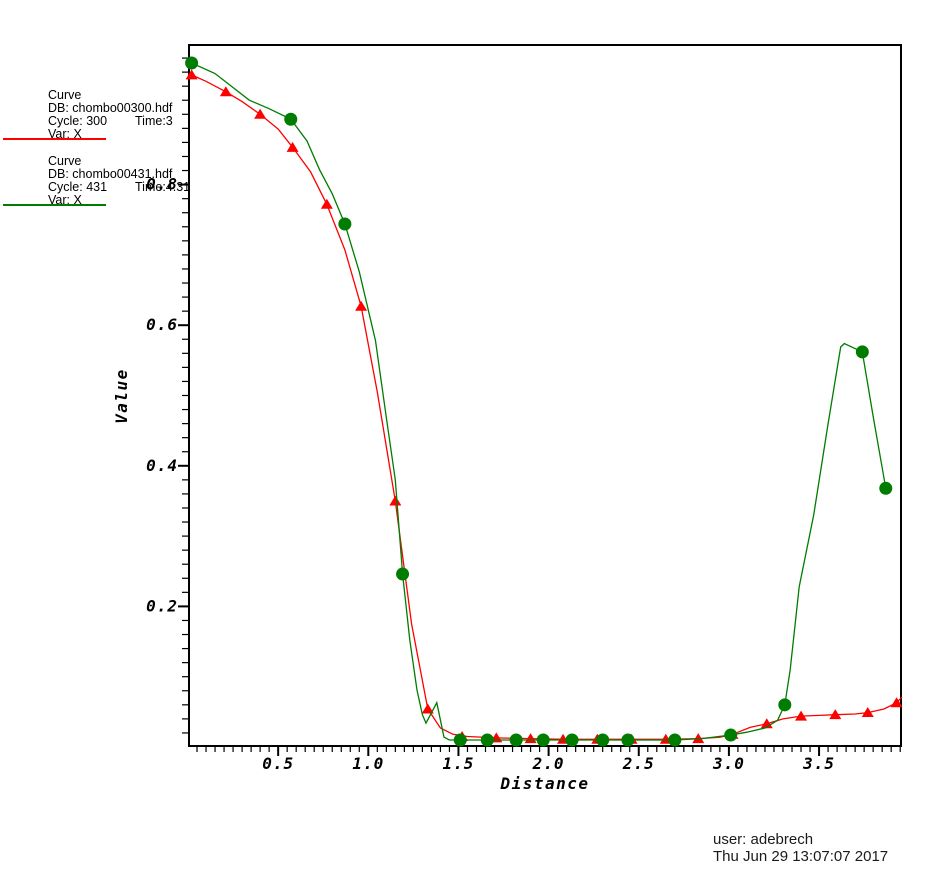 The width and height of the screenshot is (950, 878). I want to click on legend-curve2-title: Curve, so click(65, 161).